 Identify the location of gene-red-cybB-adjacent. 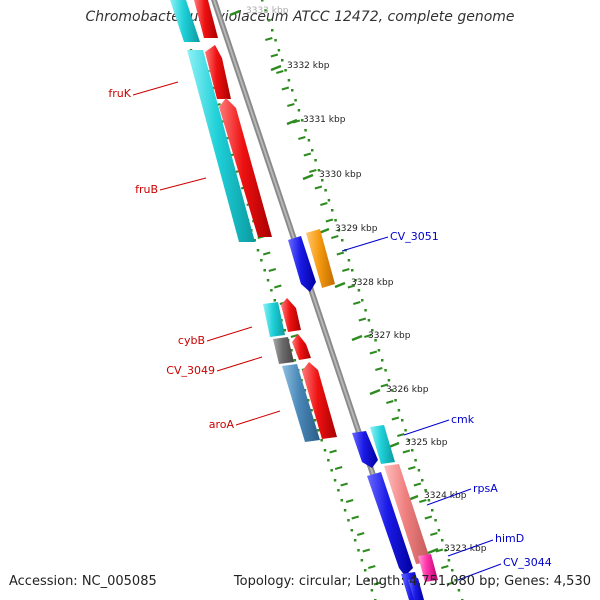
(291, 315).